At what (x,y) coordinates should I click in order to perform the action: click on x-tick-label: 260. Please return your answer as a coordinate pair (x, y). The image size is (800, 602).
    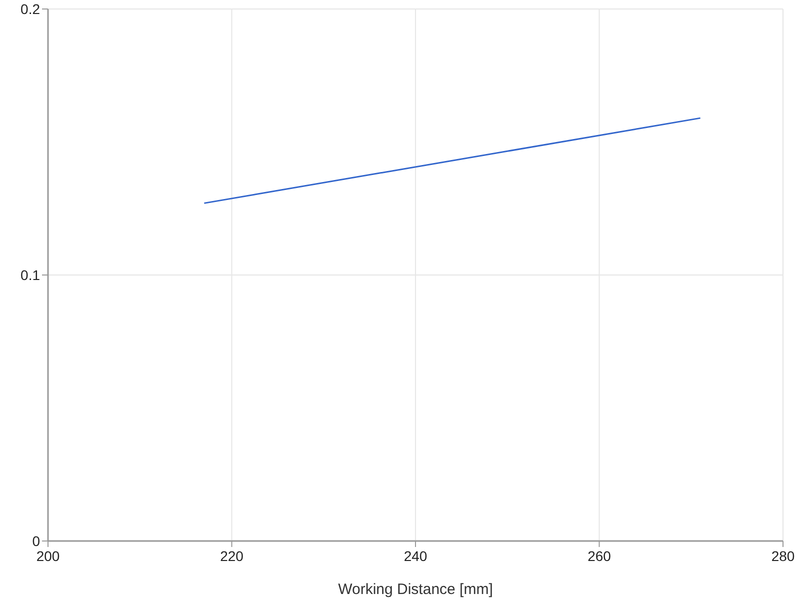
    Looking at the image, I should click on (600, 556).